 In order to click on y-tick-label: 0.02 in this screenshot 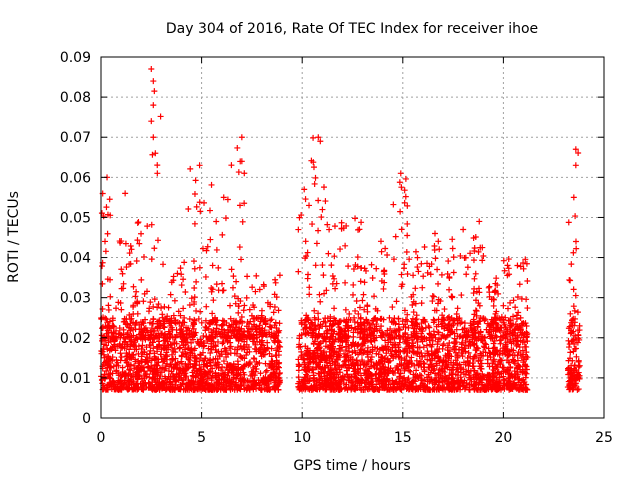, I will do `click(75, 339)`.